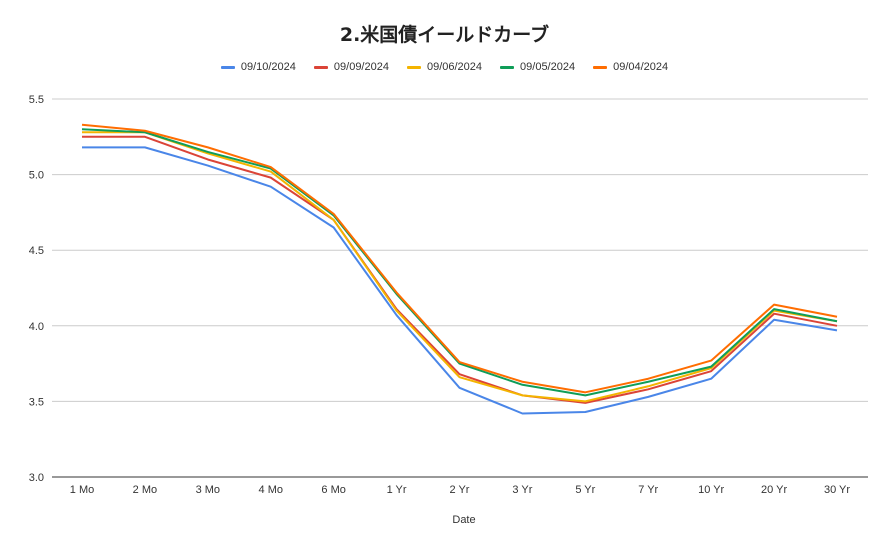 The width and height of the screenshot is (889, 550). What do you see at coordinates (36, 327) in the screenshot?
I see `y-tick-label: 4.0` at bounding box center [36, 327].